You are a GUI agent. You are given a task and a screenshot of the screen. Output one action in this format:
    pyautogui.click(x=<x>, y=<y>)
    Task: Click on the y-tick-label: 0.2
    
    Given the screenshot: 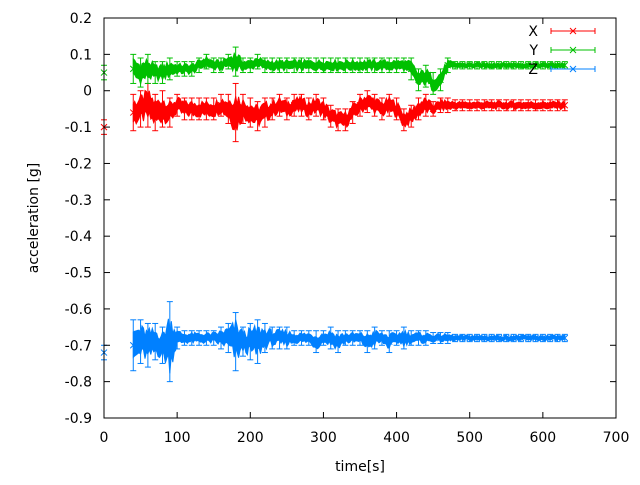 What is the action you would take?
    pyautogui.click(x=81, y=19)
    